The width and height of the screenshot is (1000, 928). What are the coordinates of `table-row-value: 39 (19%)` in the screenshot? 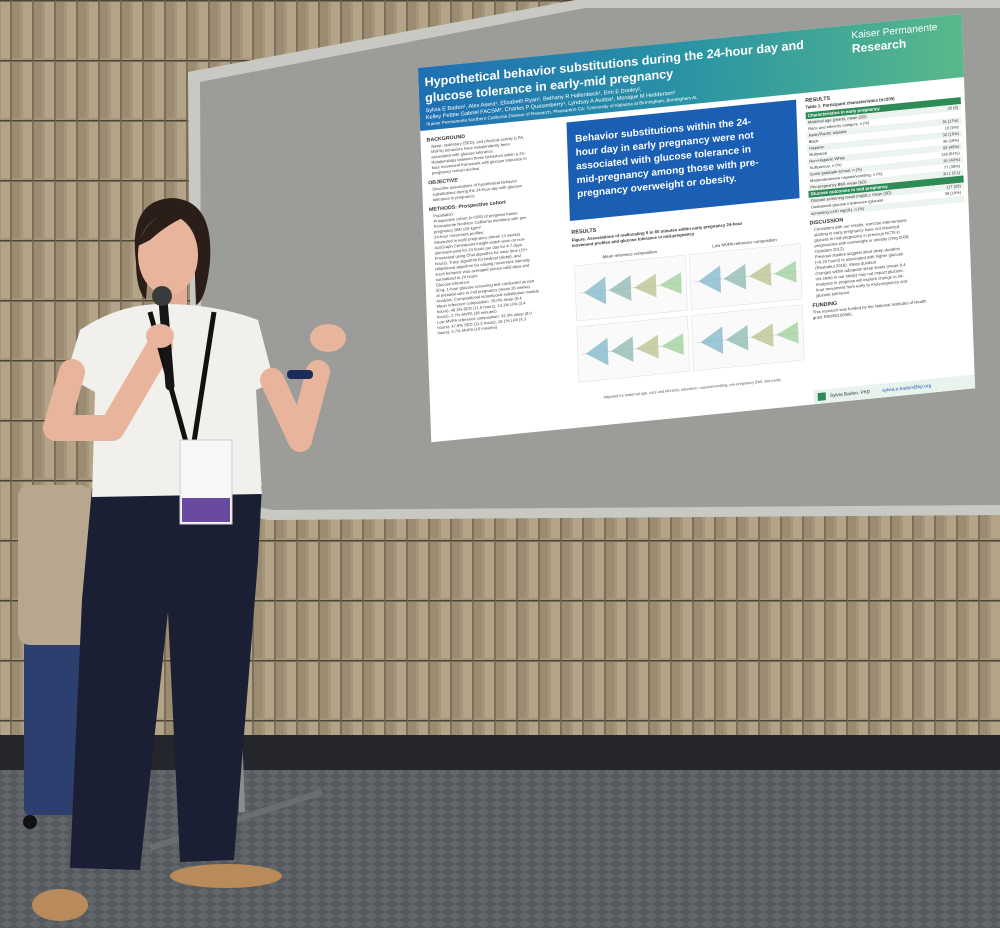 It's located at (953, 193).